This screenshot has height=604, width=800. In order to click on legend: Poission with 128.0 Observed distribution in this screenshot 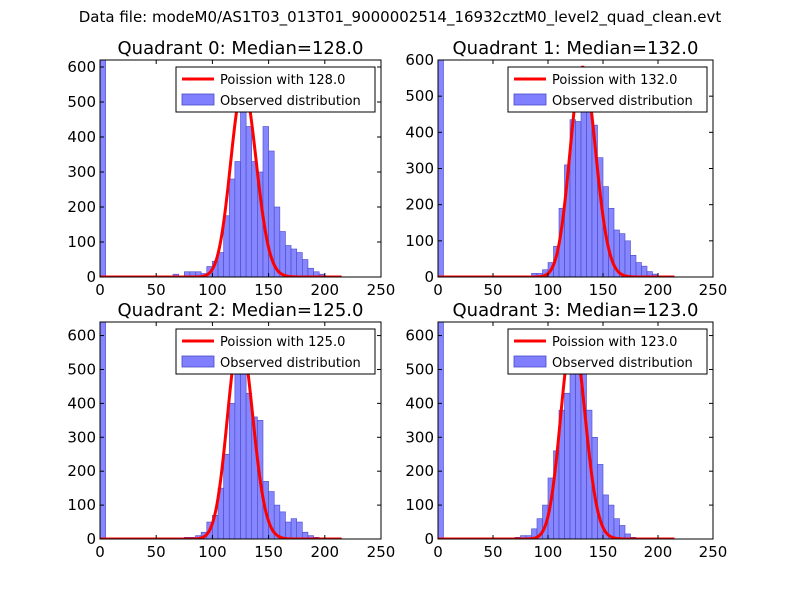, I will do `click(275, 89)`.